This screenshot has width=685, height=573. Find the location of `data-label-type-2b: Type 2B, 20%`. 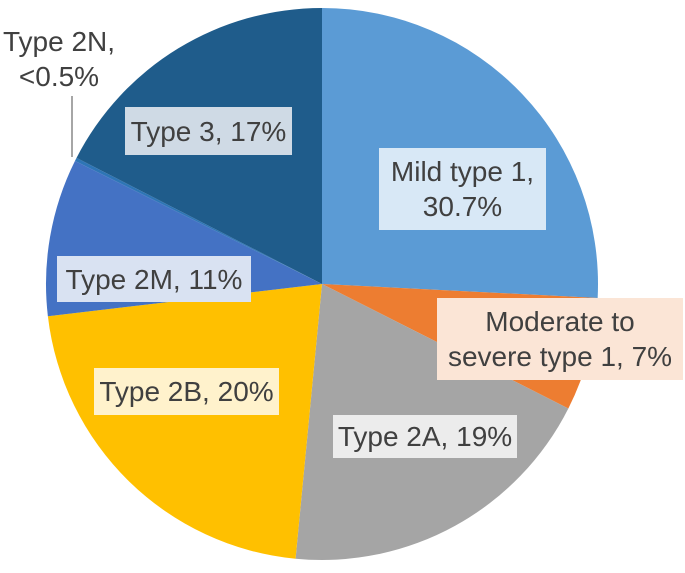

data-label-type-2b: Type 2B, 20% is located at coordinates (186, 391).